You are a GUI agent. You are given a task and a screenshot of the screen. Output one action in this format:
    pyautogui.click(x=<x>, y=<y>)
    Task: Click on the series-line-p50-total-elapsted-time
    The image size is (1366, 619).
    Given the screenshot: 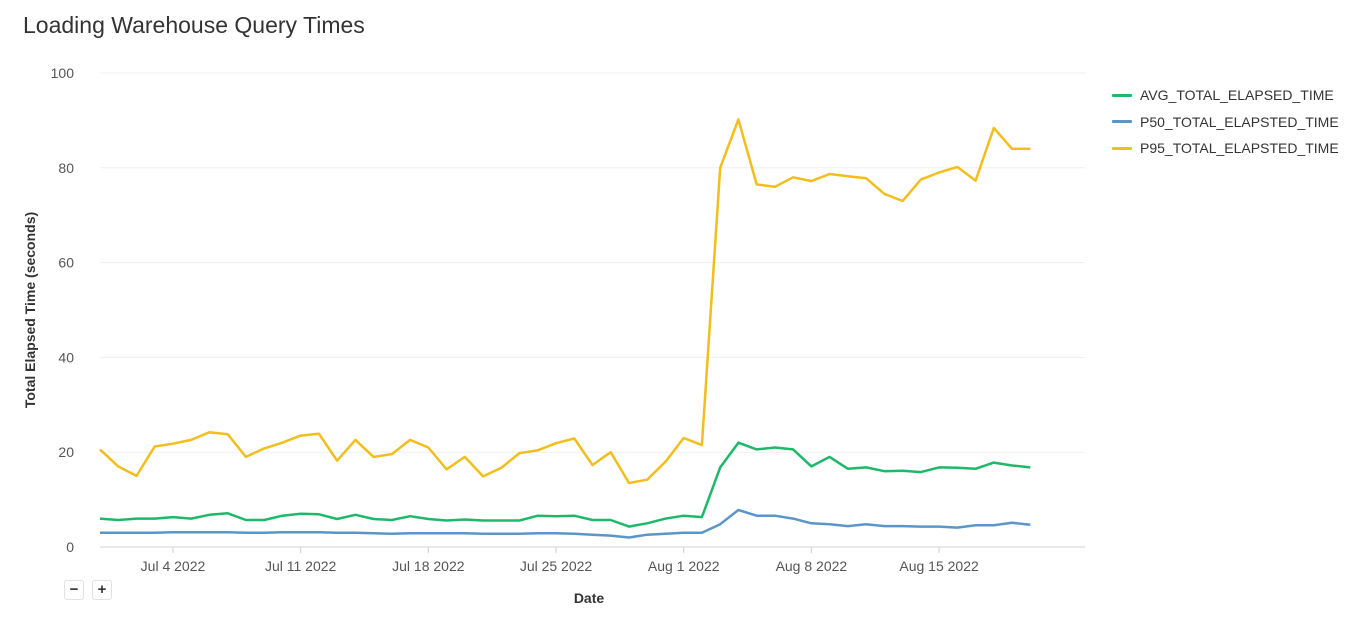 What is the action you would take?
    pyautogui.click(x=565, y=523)
    